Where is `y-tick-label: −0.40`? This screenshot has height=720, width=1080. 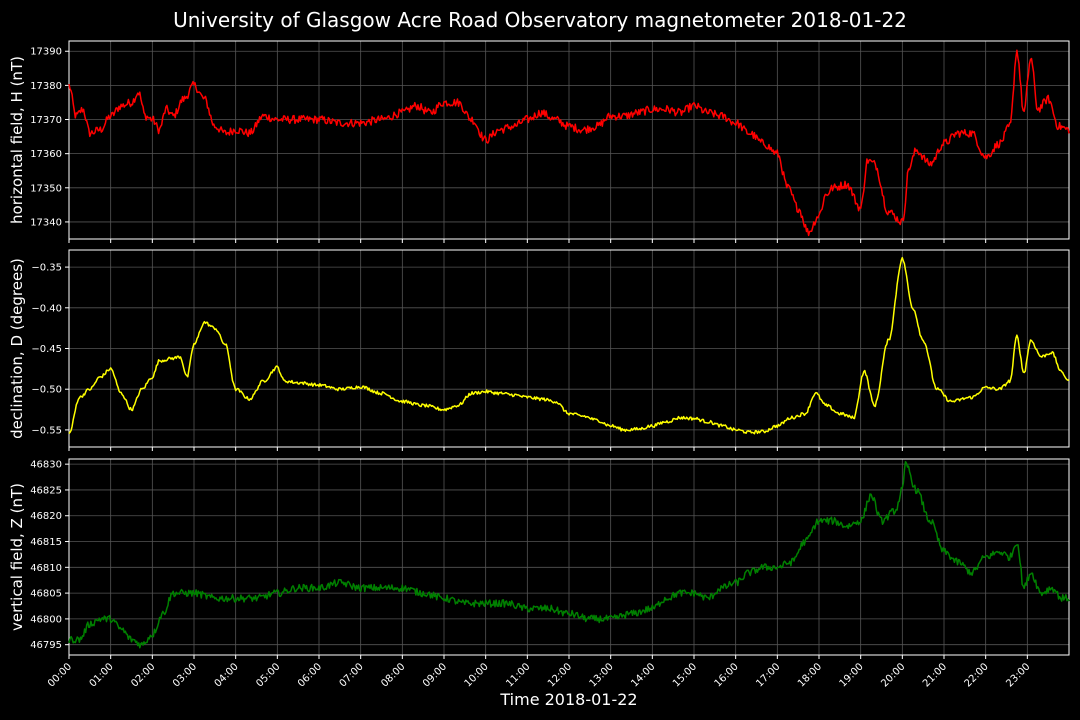 y-tick-label: −0.40 is located at coordinates (46, 308).